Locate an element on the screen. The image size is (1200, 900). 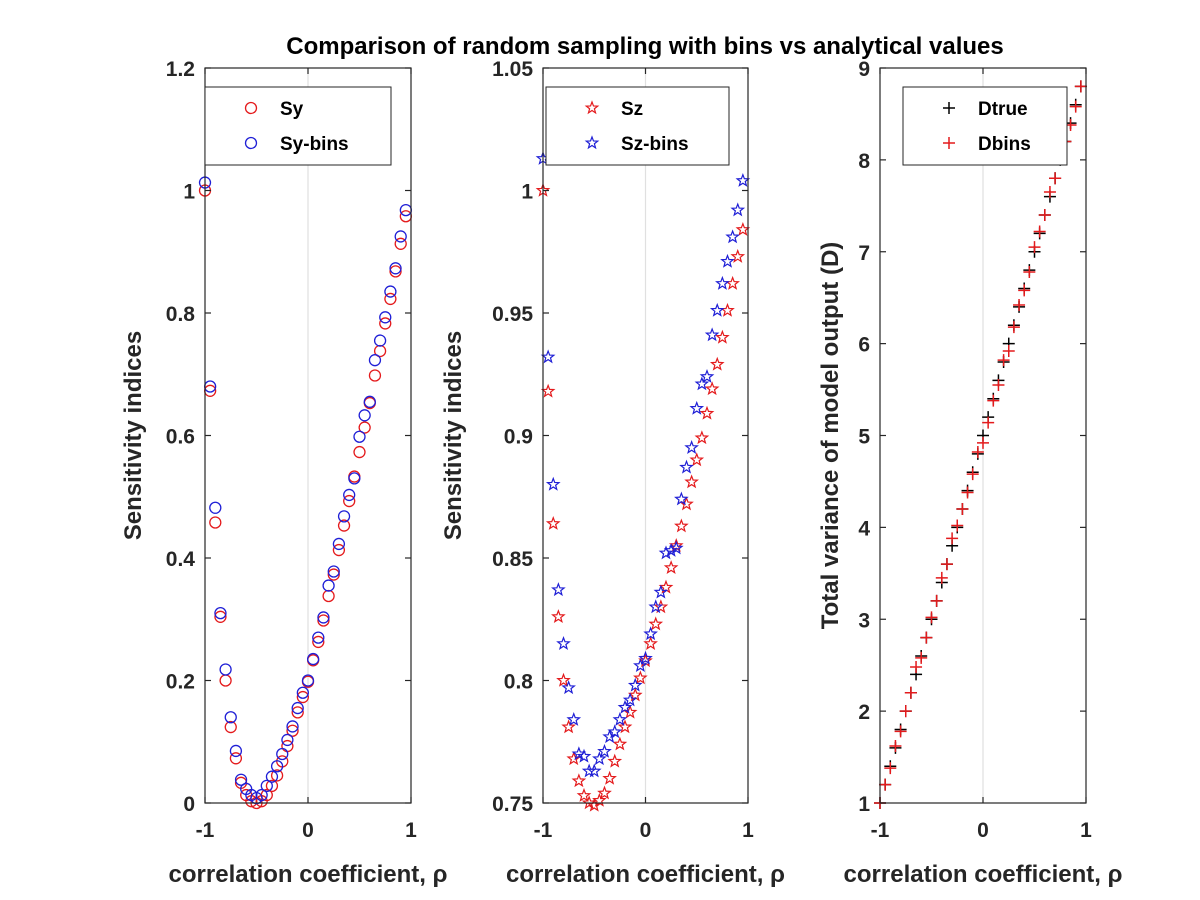
legend: Dtrue Dbins is located at coordinates (985, 126).